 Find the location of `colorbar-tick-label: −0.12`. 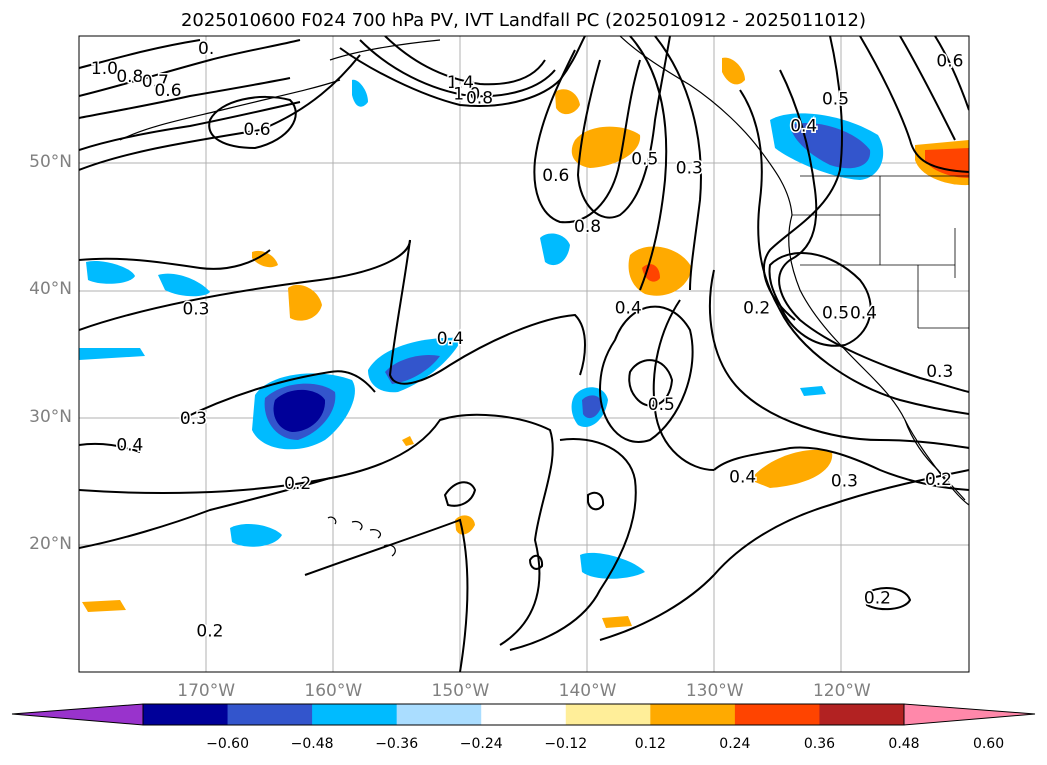

colorbar-tick-label: −0.12 is located at coordinates (566, 744).